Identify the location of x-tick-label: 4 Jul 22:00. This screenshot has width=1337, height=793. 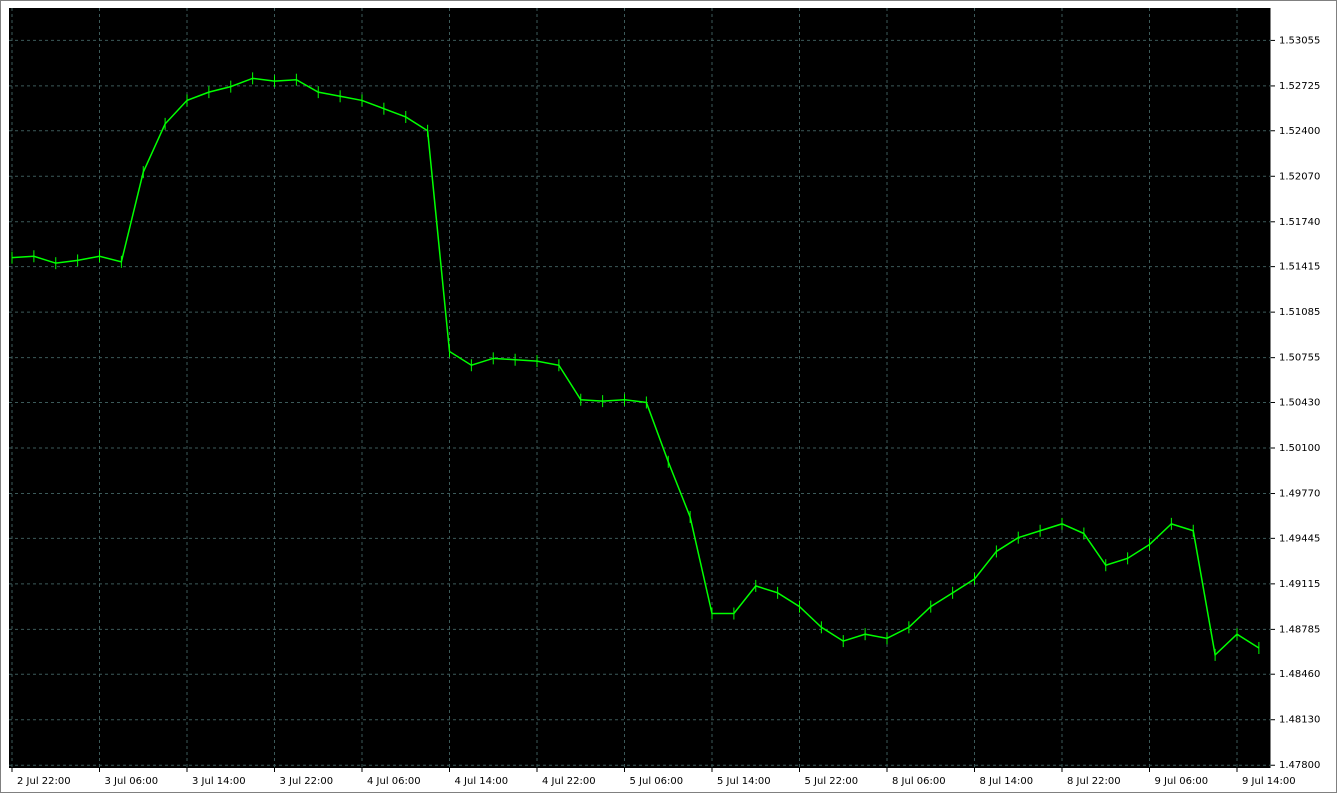
(569, 781).